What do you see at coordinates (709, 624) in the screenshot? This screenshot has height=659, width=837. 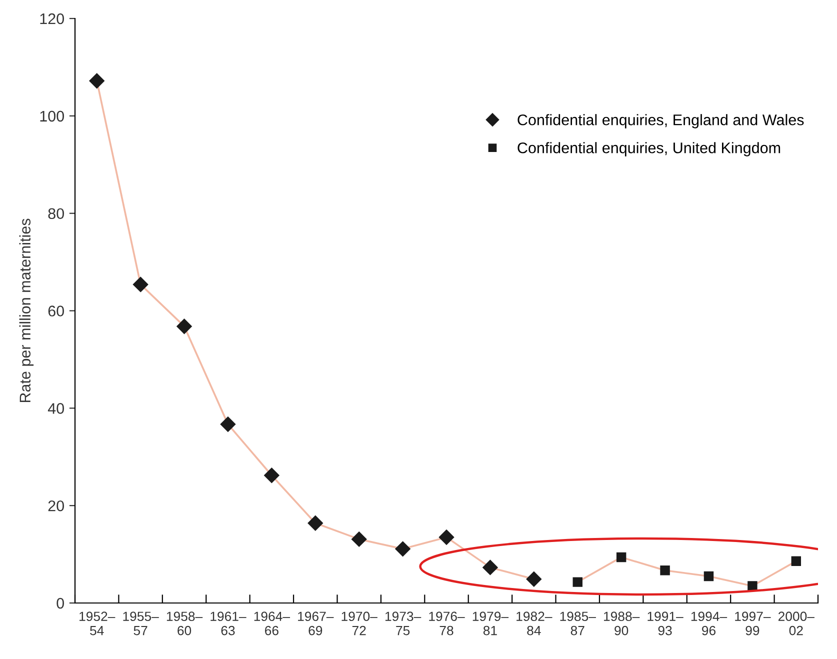 I see `x-tick-label: 1994– 96` at bounding box center [709, 624].